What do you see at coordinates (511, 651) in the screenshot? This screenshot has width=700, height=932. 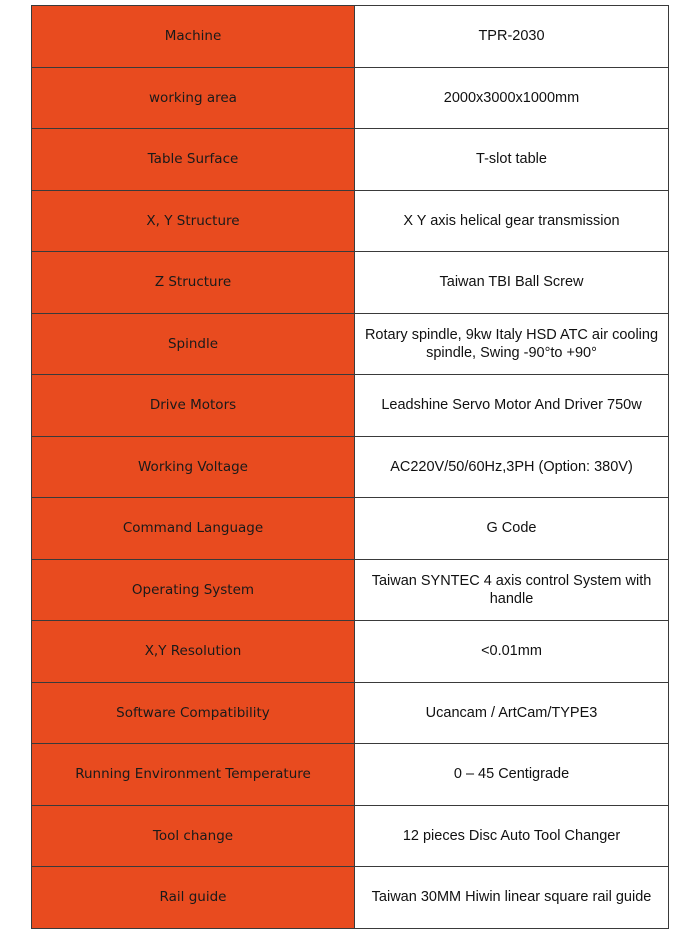 I see `spec-value: <0.01mm` at bounding box center [511, 651].